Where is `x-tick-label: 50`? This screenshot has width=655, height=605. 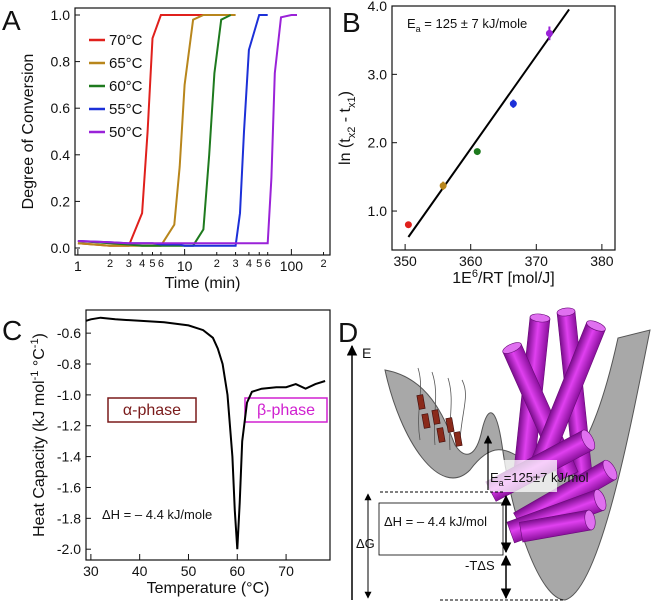 x-tick-label: 50 is located at coordinates (189, 571).